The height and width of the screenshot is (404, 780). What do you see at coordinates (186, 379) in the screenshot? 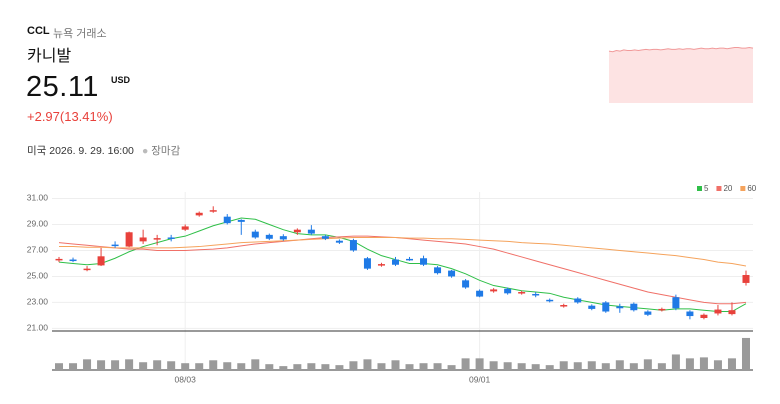
I see `x-tick-label: 08/03` at bounding box center [186, 379].